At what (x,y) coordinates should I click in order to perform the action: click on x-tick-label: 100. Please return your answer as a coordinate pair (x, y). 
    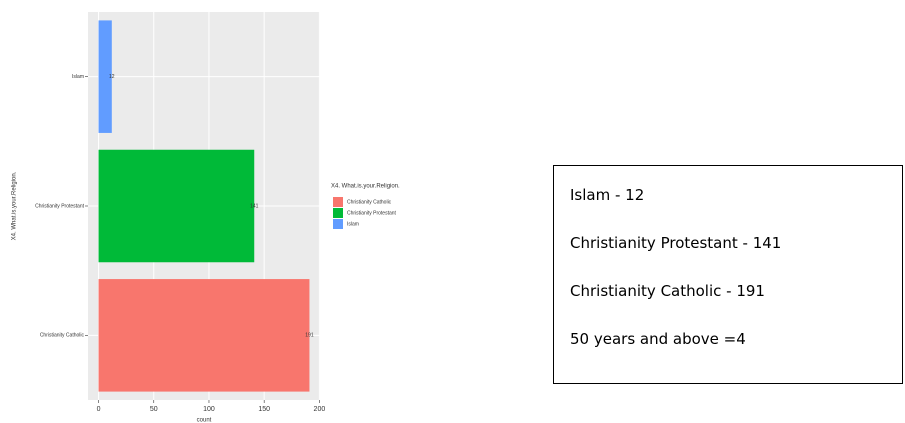
    Looking at the image, I should click on (209, 409).